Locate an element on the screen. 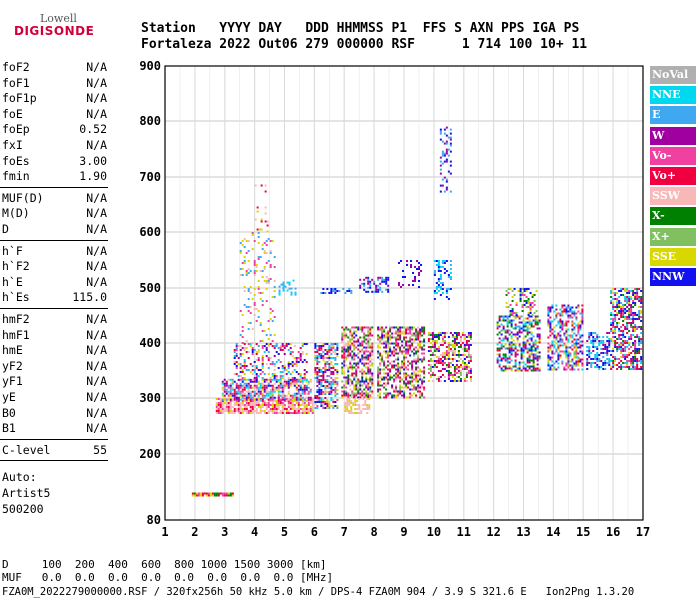 The height and width of the screenshot is (600, 700). param-label-hf2: h`F2 is located at coordinates (16, 266).